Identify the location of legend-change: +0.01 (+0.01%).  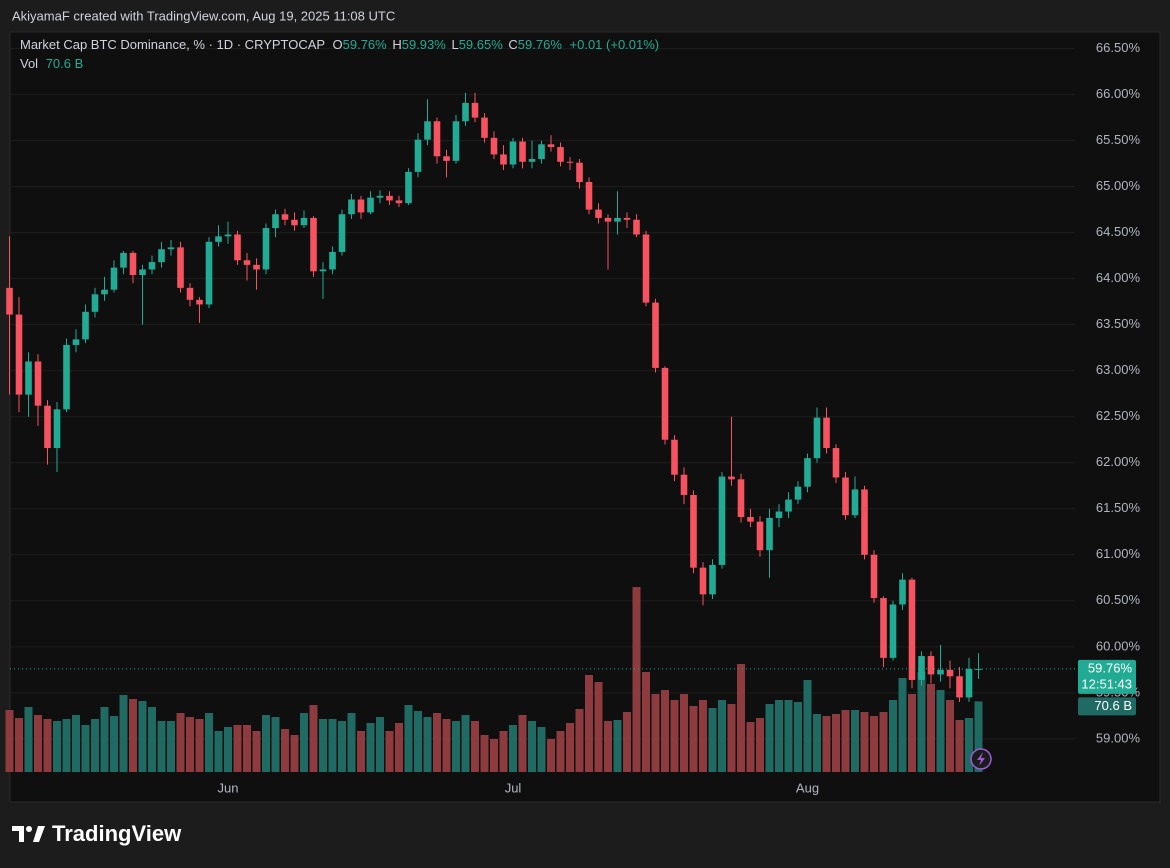
(615, 44).